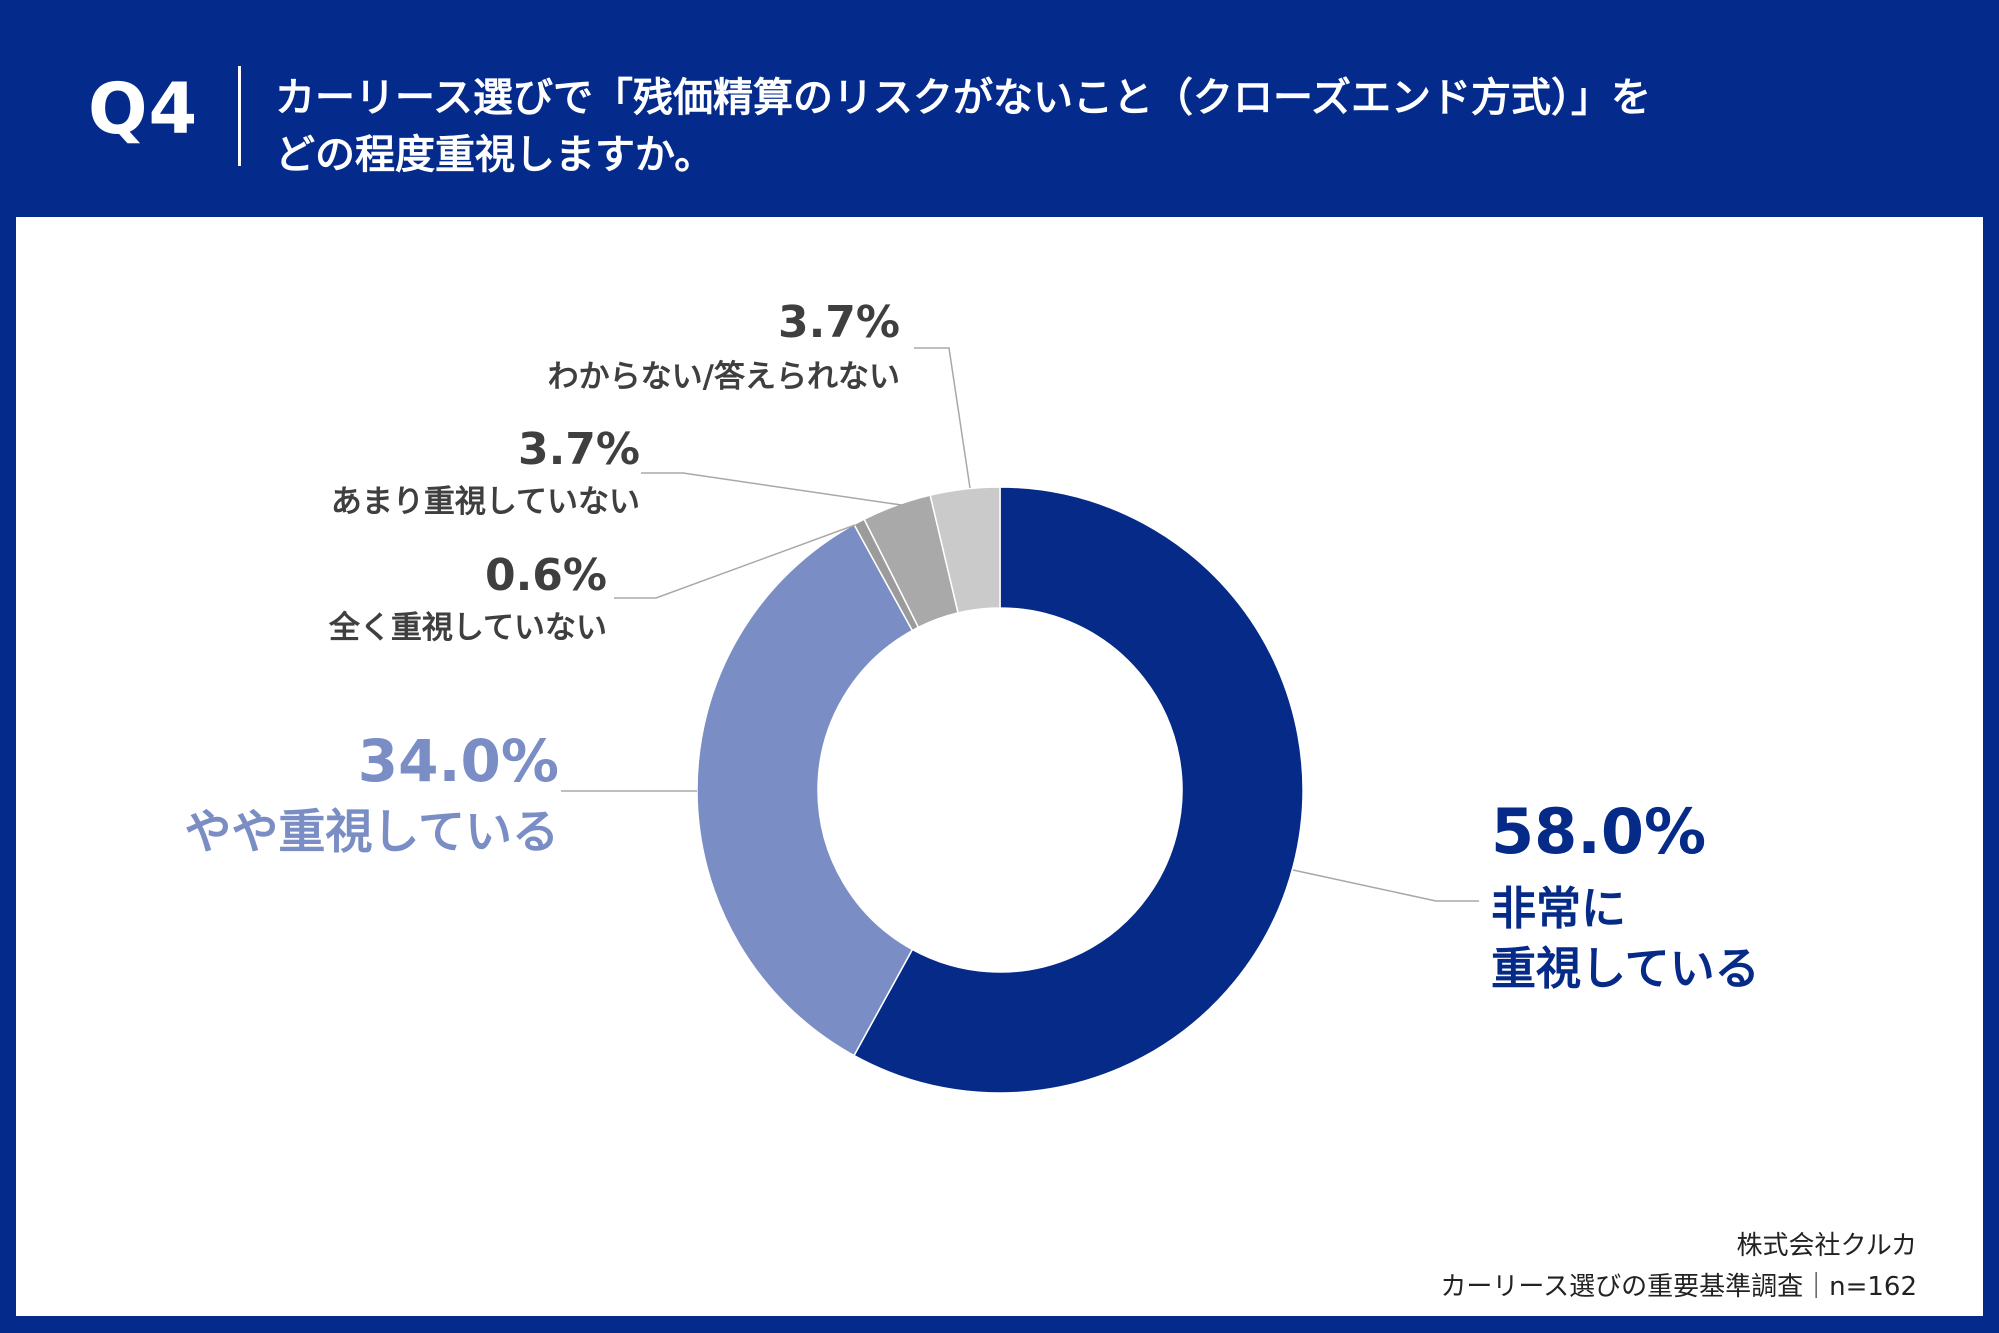 This screenshot has height=1333, width=1999. I want to click on label-very-name-line2: 重視している, so click(1625, 968).